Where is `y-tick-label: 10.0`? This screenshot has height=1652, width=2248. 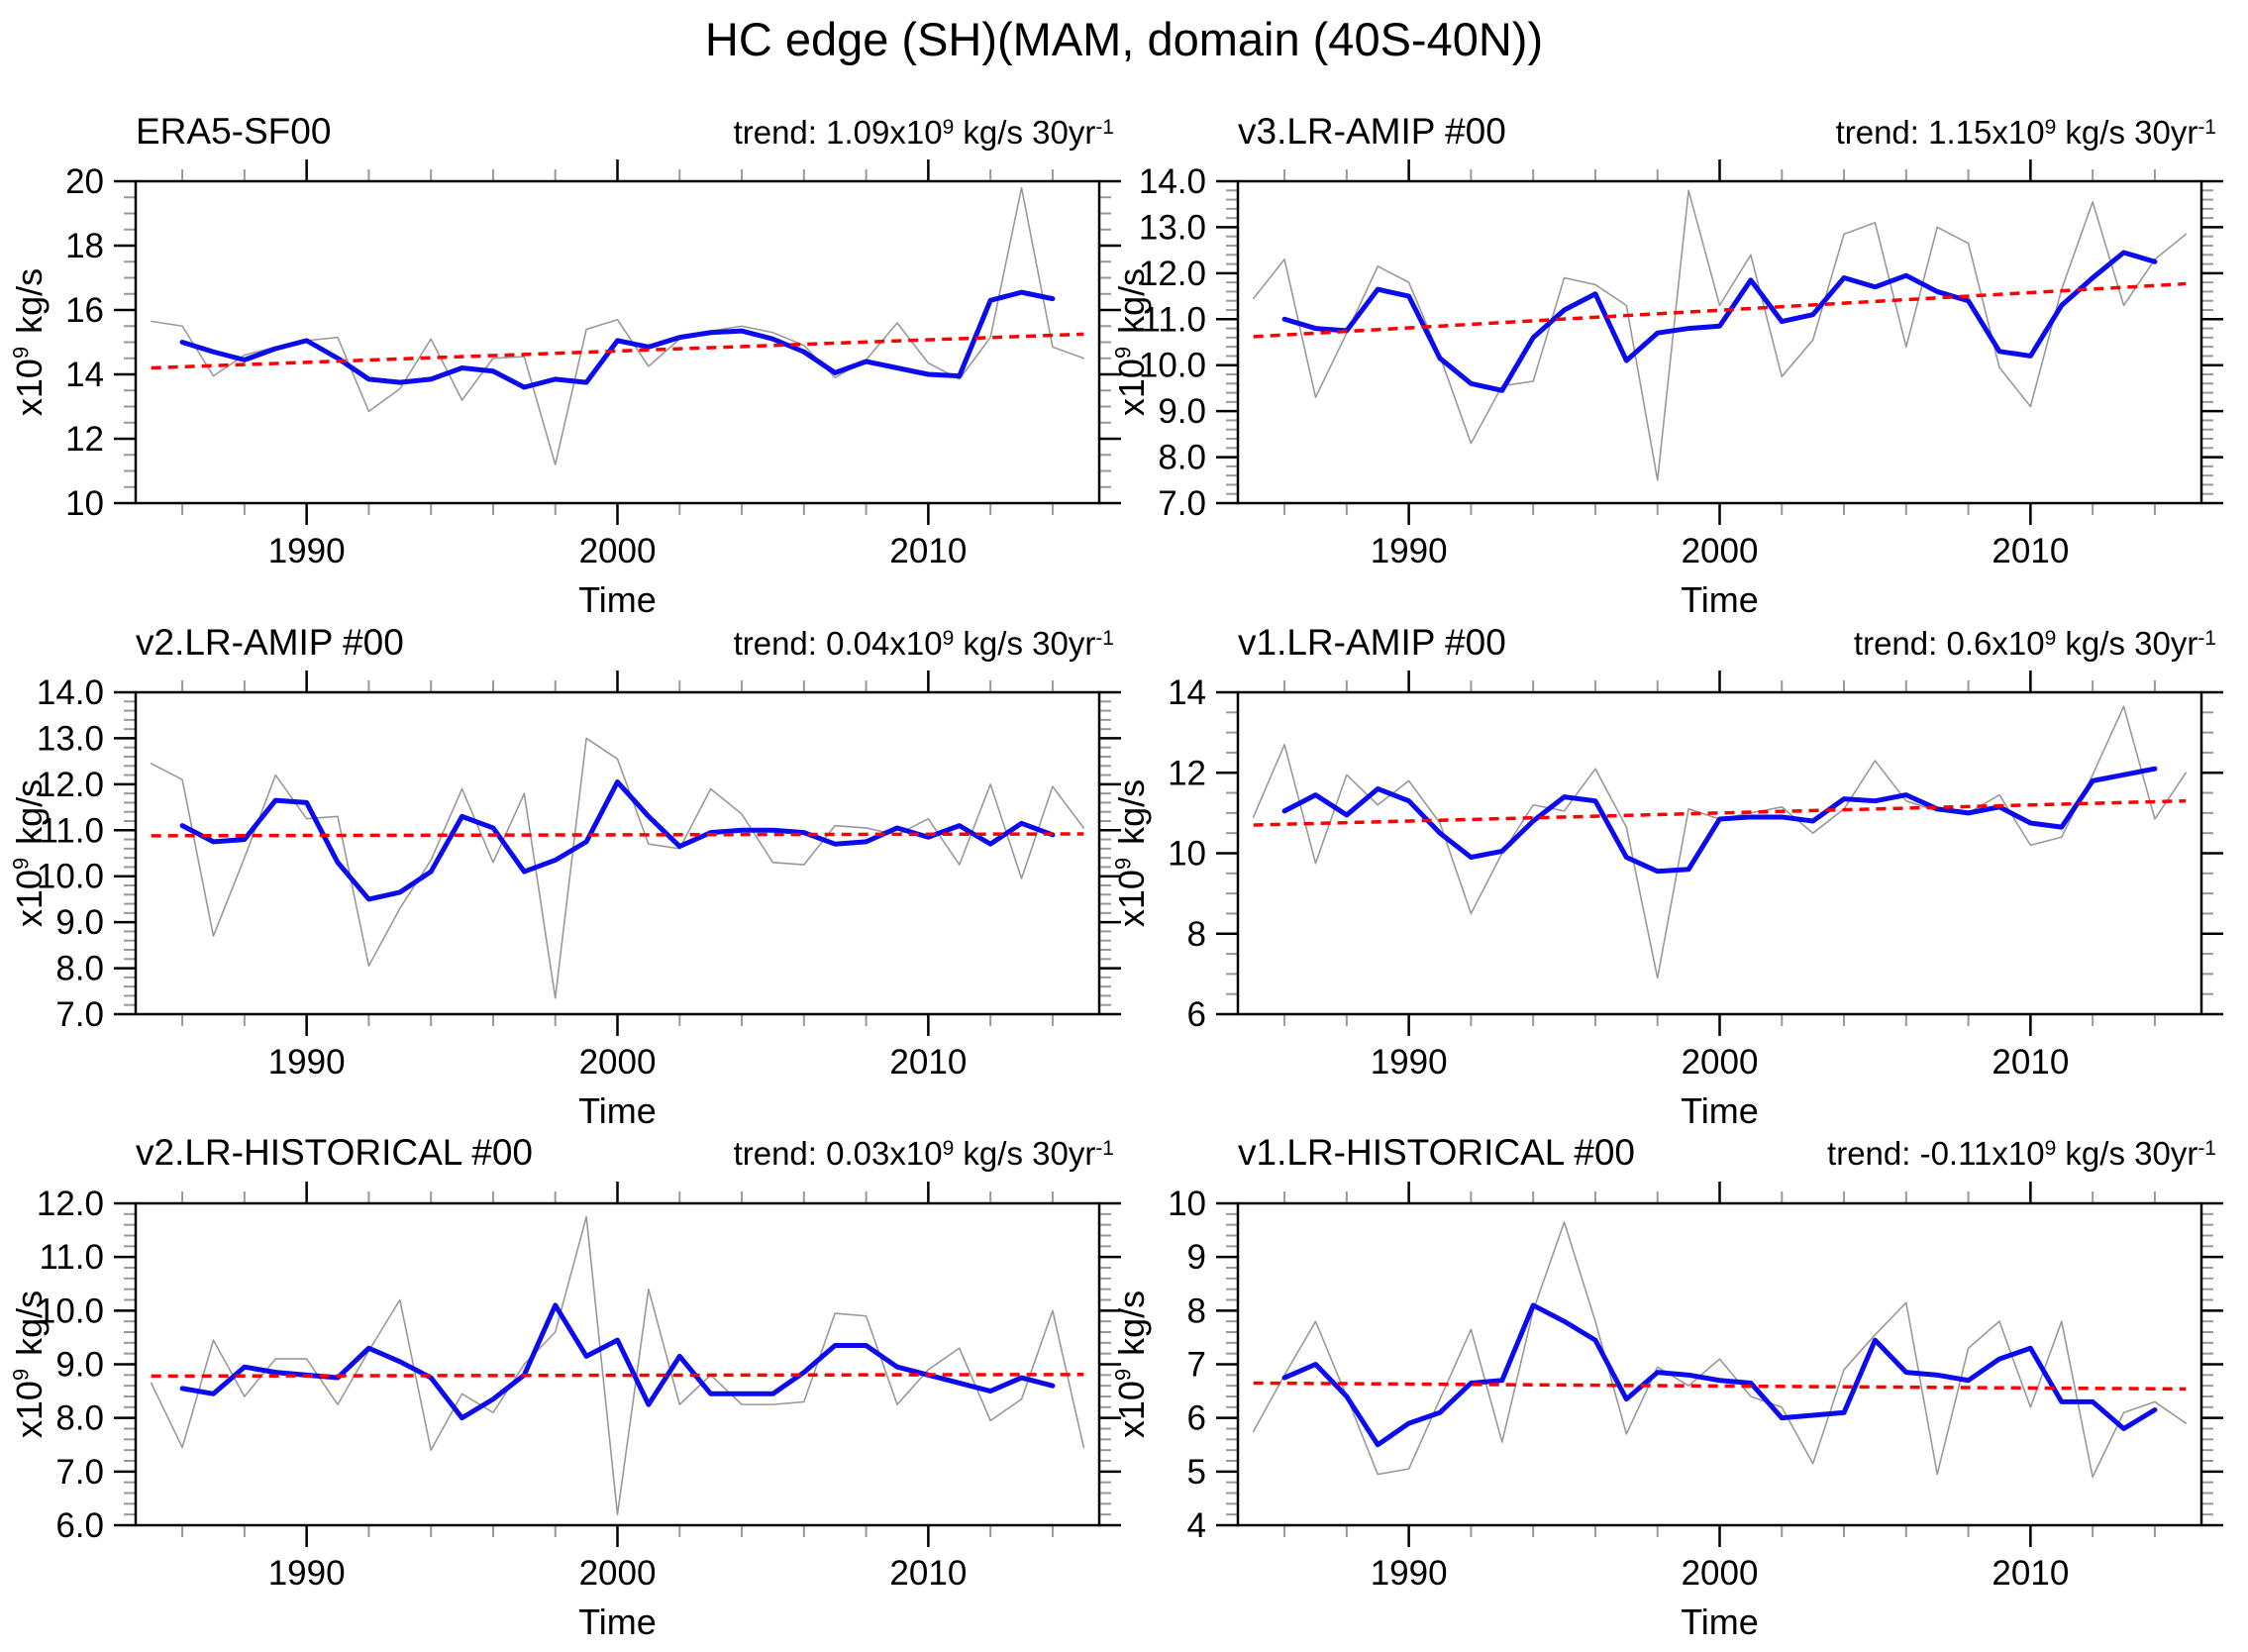
y-tick-label: 10.0 is located at coordinates (70, 1311).